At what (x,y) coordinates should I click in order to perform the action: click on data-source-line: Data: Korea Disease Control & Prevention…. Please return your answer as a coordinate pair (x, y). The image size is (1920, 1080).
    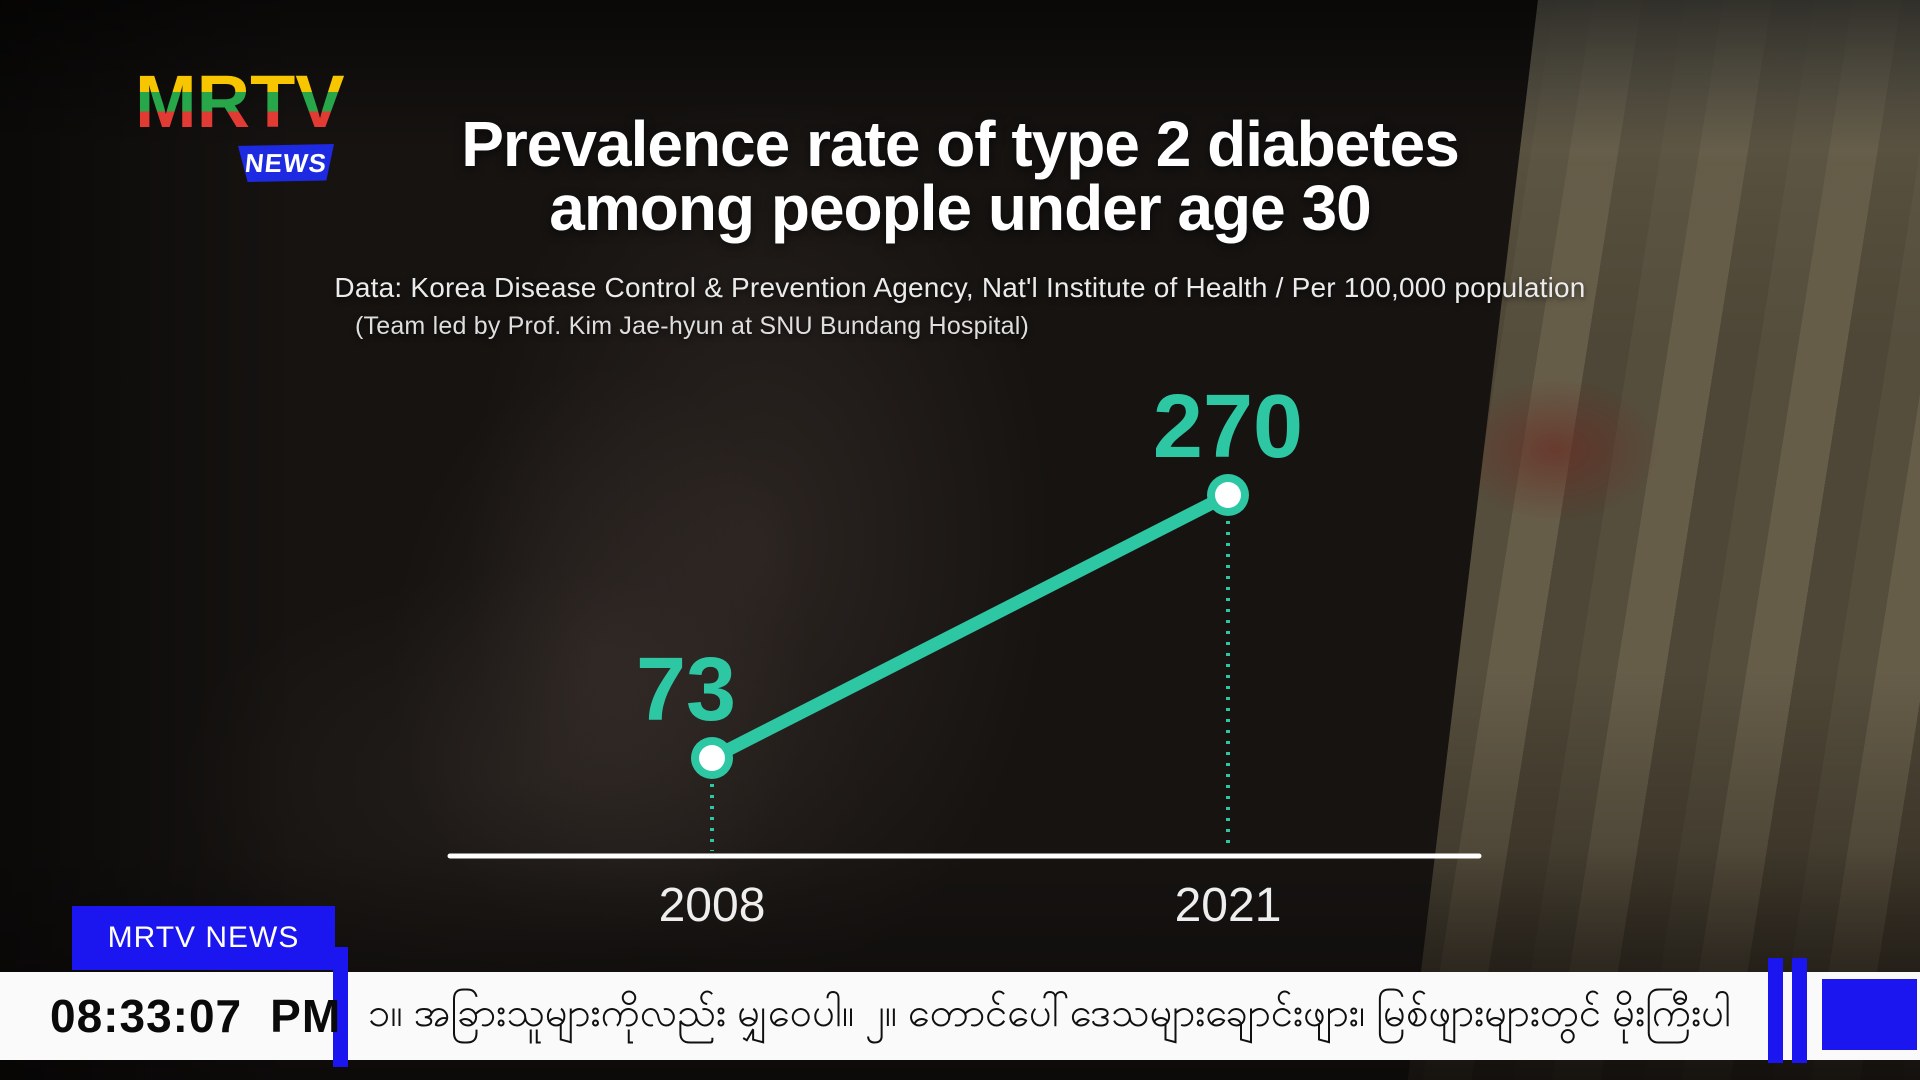
    Looking at the image, I should click on (960, 287).